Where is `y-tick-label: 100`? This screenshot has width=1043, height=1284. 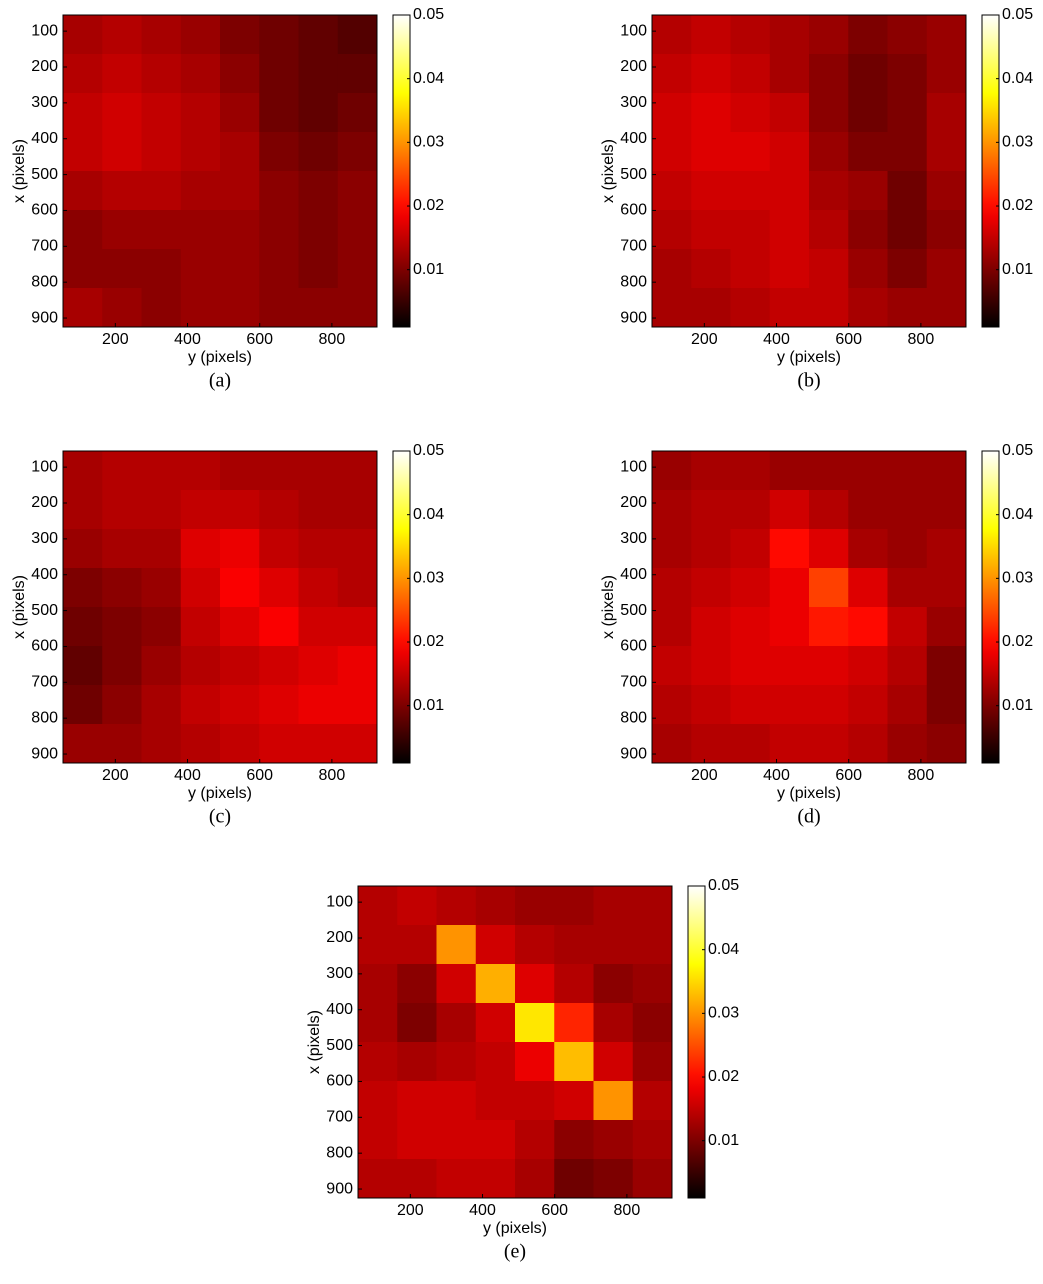 y-tick-label: 100 is located at coordinates (44, 466).